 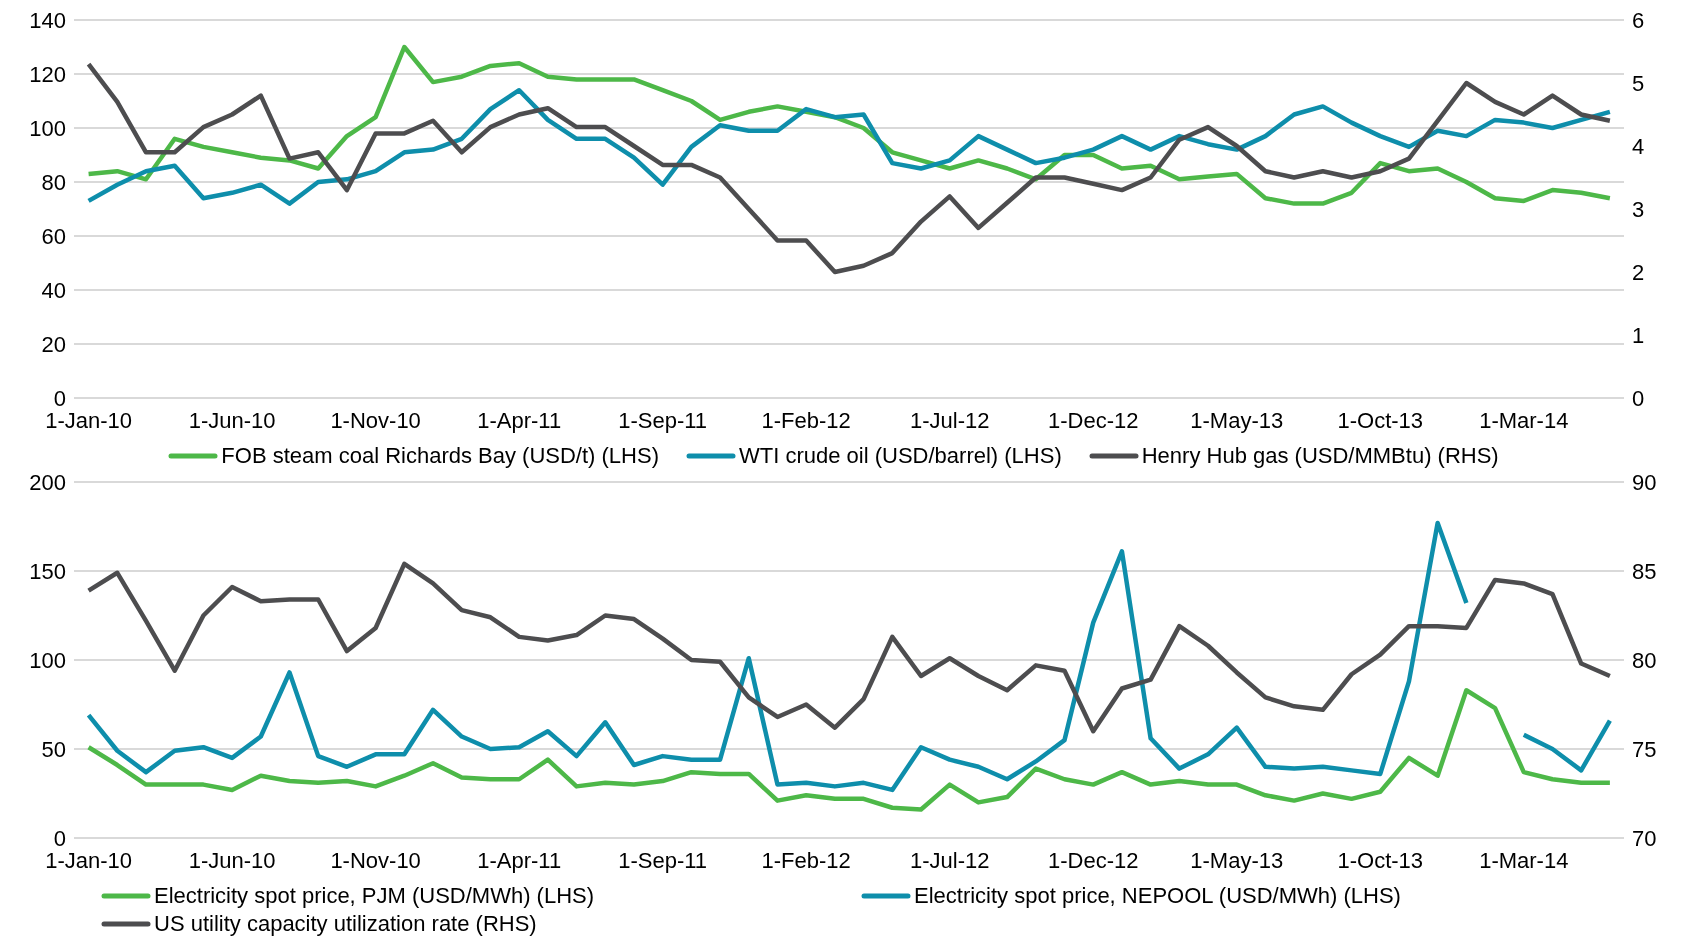 What do you see at coordinates (1320, 456) in the screenshot?
I see `legend-label: Henry Hub gas (USD/MMBtu) (RHS)` at bounding box center [1320, 456].